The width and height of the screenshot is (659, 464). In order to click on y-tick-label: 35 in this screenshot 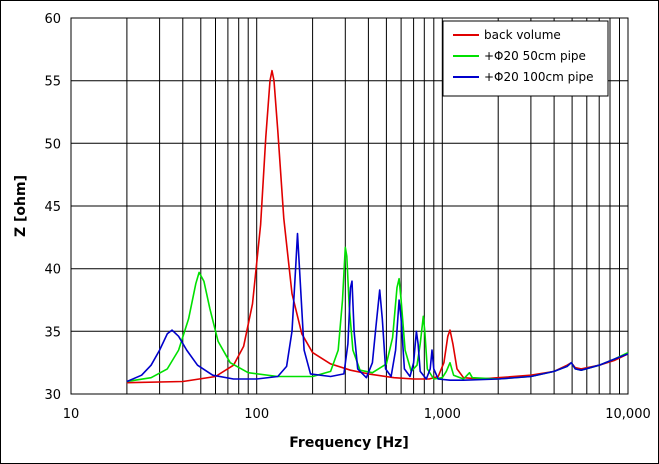, I will do `click(52, 332)`.